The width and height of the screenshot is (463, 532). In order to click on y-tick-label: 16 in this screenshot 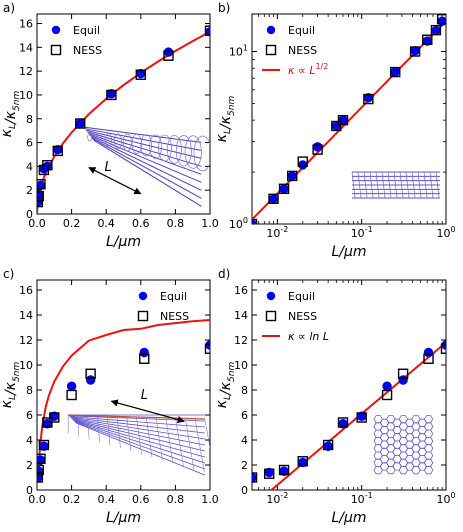, I will do `click(26, 290)`.